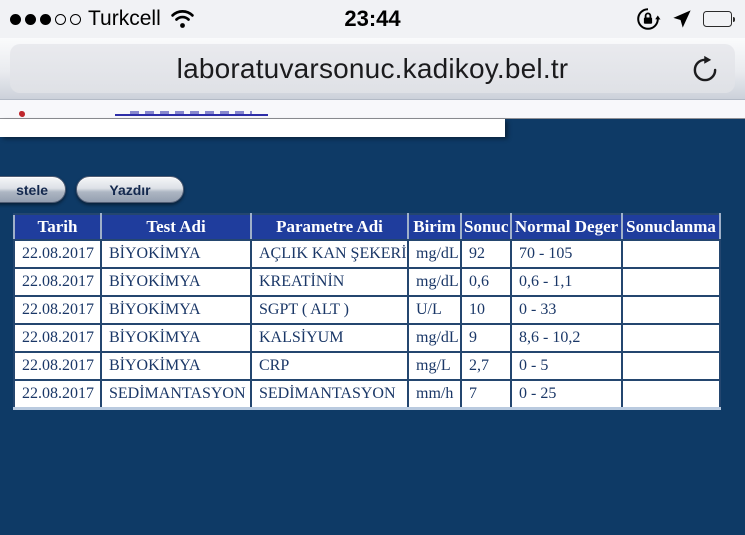  Describe the element at coordinates (566, 282) in the screenshot. I see `cell-normal-deger: 0,6 - 1,1` at that location.